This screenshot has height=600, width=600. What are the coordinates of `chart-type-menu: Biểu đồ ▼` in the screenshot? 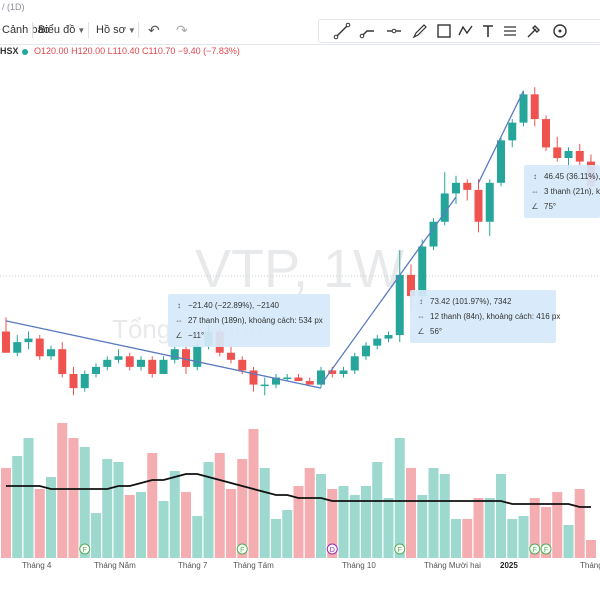 It's located at (61, 30).